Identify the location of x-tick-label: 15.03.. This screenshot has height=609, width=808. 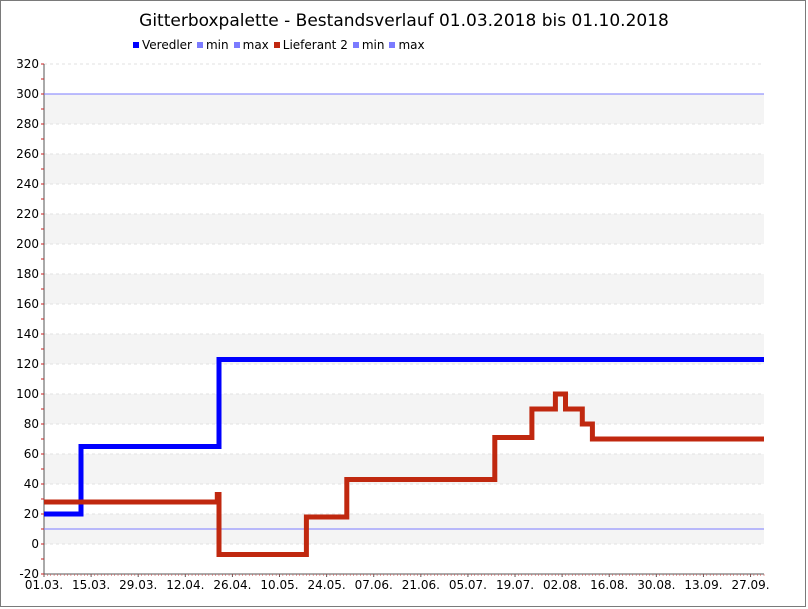
(91, 585).